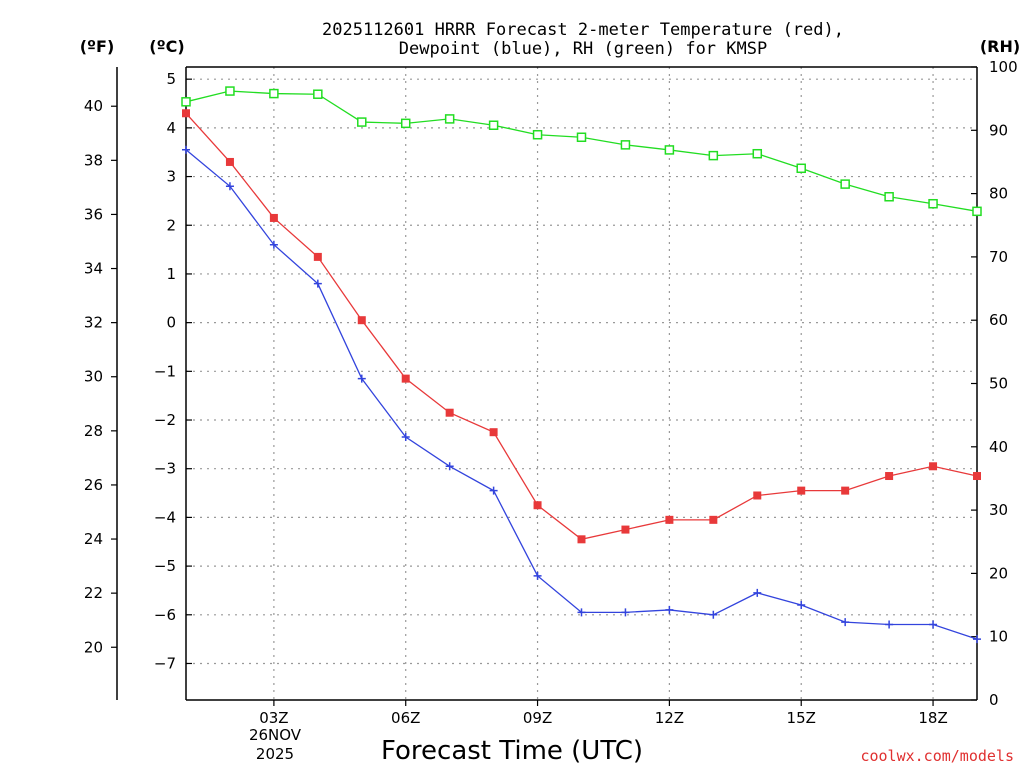  I want to click on date-label-line2: 2025, so click(275, 754).